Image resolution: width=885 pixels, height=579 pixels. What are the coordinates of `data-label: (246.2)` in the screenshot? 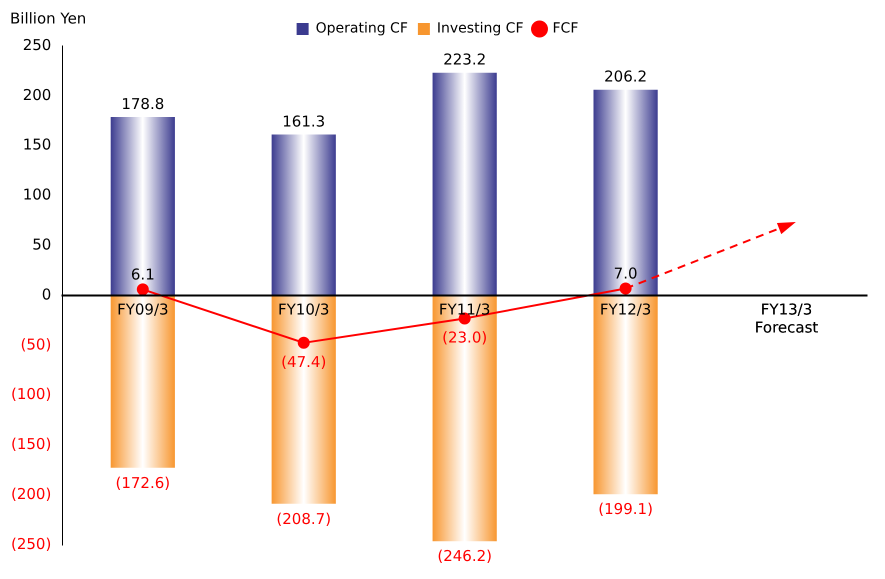 It's located at (464, 556).